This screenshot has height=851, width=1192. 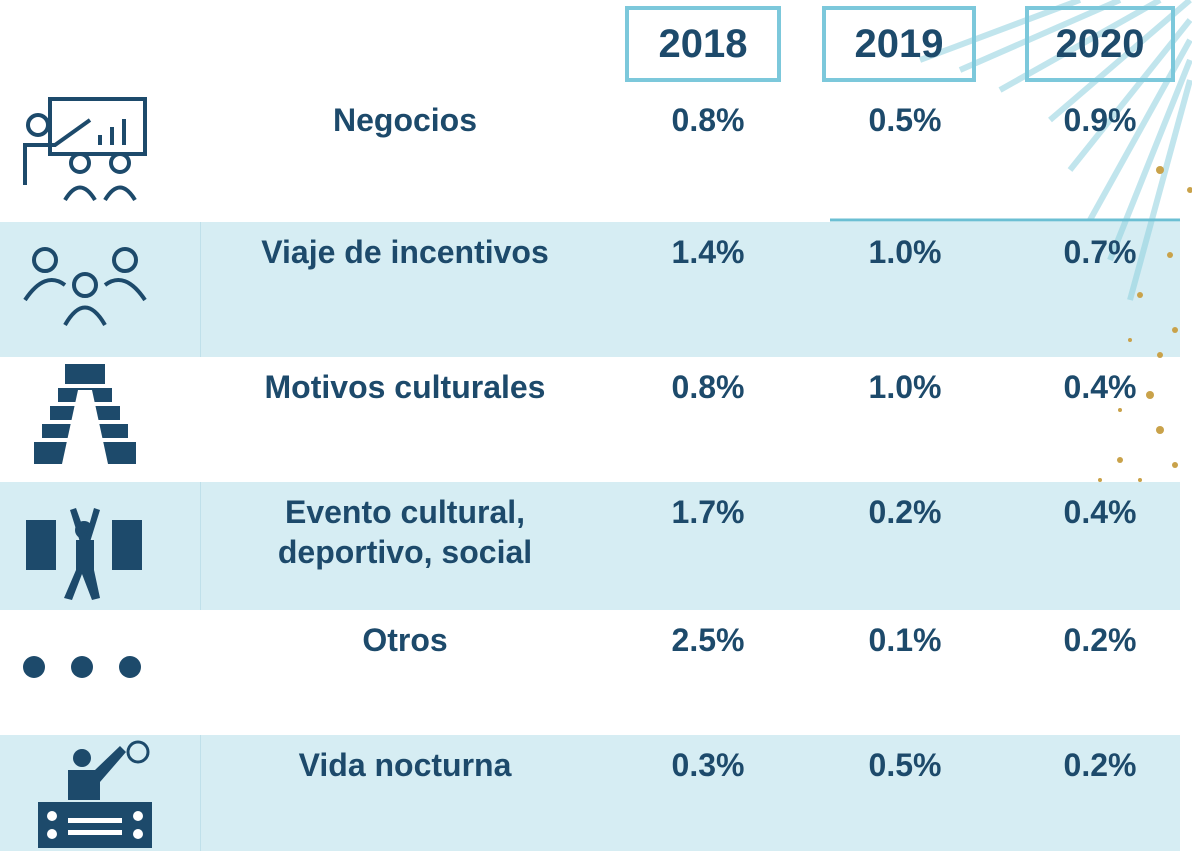 I want to click on row-label: Motivos culturales, so click(x=405, y=387).